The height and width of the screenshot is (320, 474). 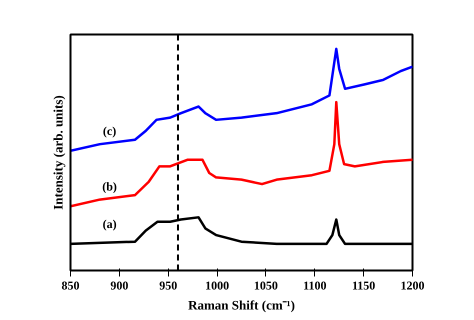 What do you see at coordinates (314, 285) in the screenshot?
I see `x-tick-label: 1100` at bounding box center [314, 285].